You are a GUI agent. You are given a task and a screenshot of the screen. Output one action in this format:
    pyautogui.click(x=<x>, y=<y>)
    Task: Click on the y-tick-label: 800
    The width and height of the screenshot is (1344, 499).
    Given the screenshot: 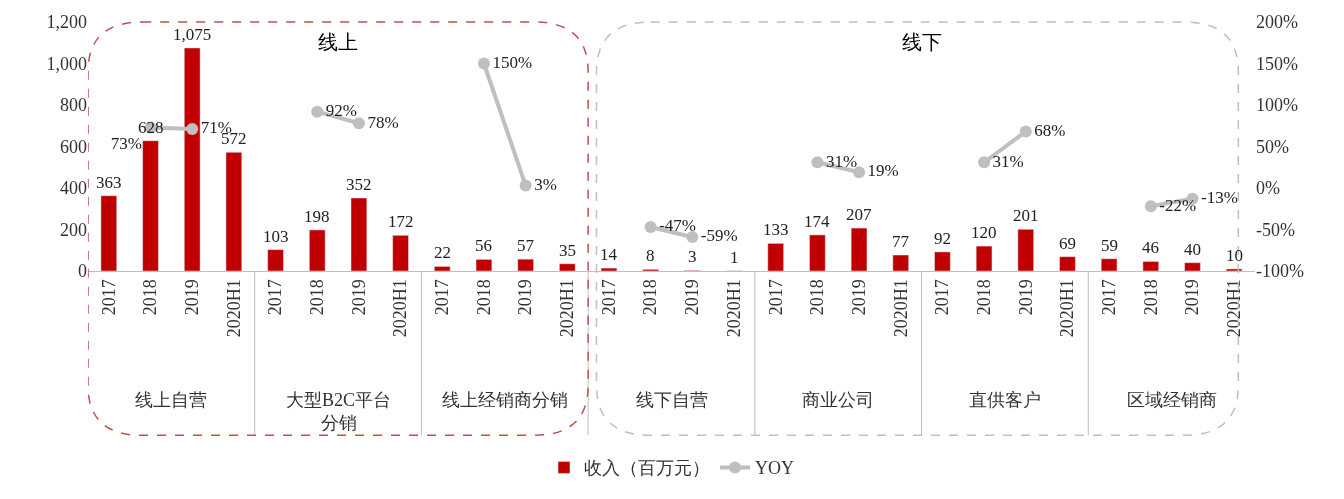 What is the action you would take?
    pyautogui.click(x=73, y=105)
    